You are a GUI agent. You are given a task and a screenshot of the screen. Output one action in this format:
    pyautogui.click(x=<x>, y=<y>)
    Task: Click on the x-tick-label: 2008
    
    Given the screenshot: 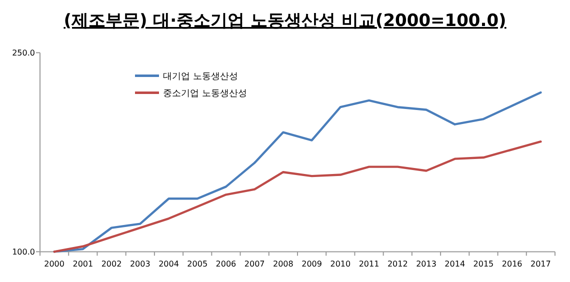 What is the action you would take?
    pyautogui.click(x=283, y=264)
    